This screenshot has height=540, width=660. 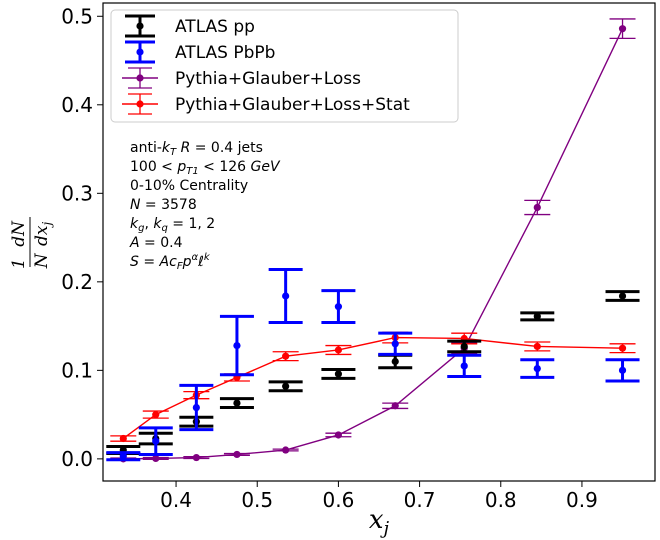 I want to click on annotation-centrality: 0-10% Centrality, so click(x=189, y=186).